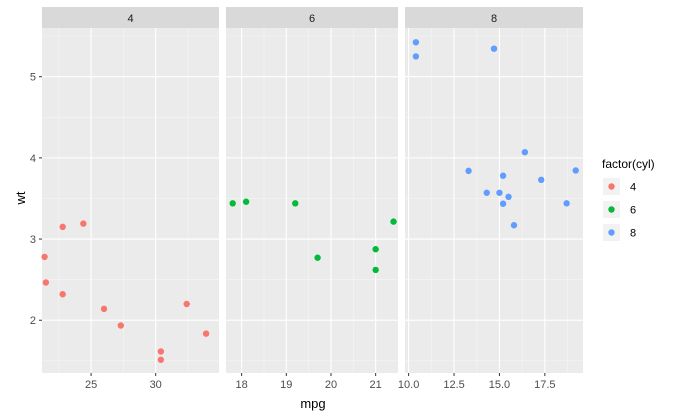 The width and height of the screenshot is (698, 419). What do you see at coordinates (33, 159) in the screenshot?
I see `y-tick-label: 4` at bounding box center [33, 159].